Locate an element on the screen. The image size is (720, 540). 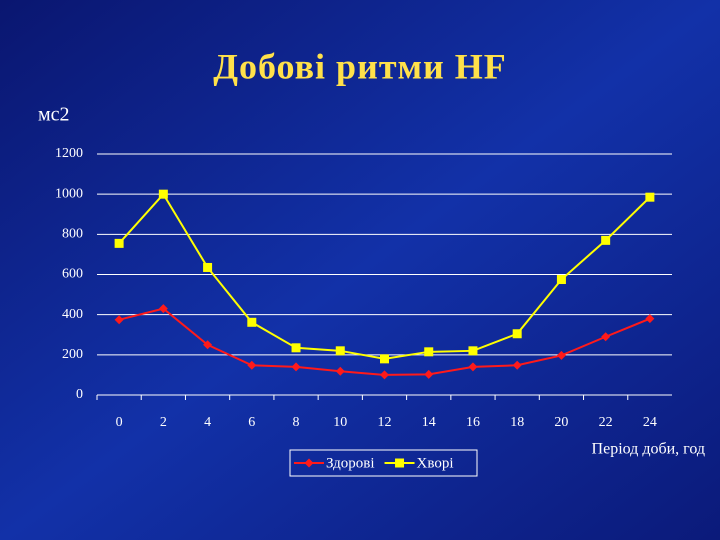
x-tick-label: 18 is located at coordinates (517, 422).